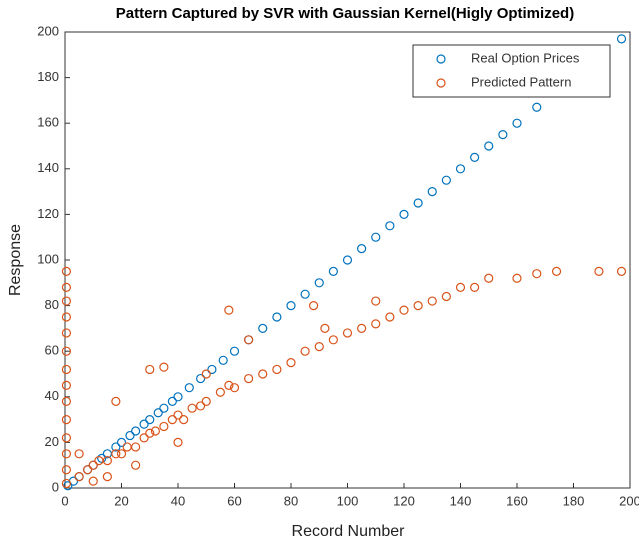 The width and height of the screenshot is (639, 549). Describe the element at coordinates (55, 486) in the screenshot. I see `y-tick-label: 0` at that location.